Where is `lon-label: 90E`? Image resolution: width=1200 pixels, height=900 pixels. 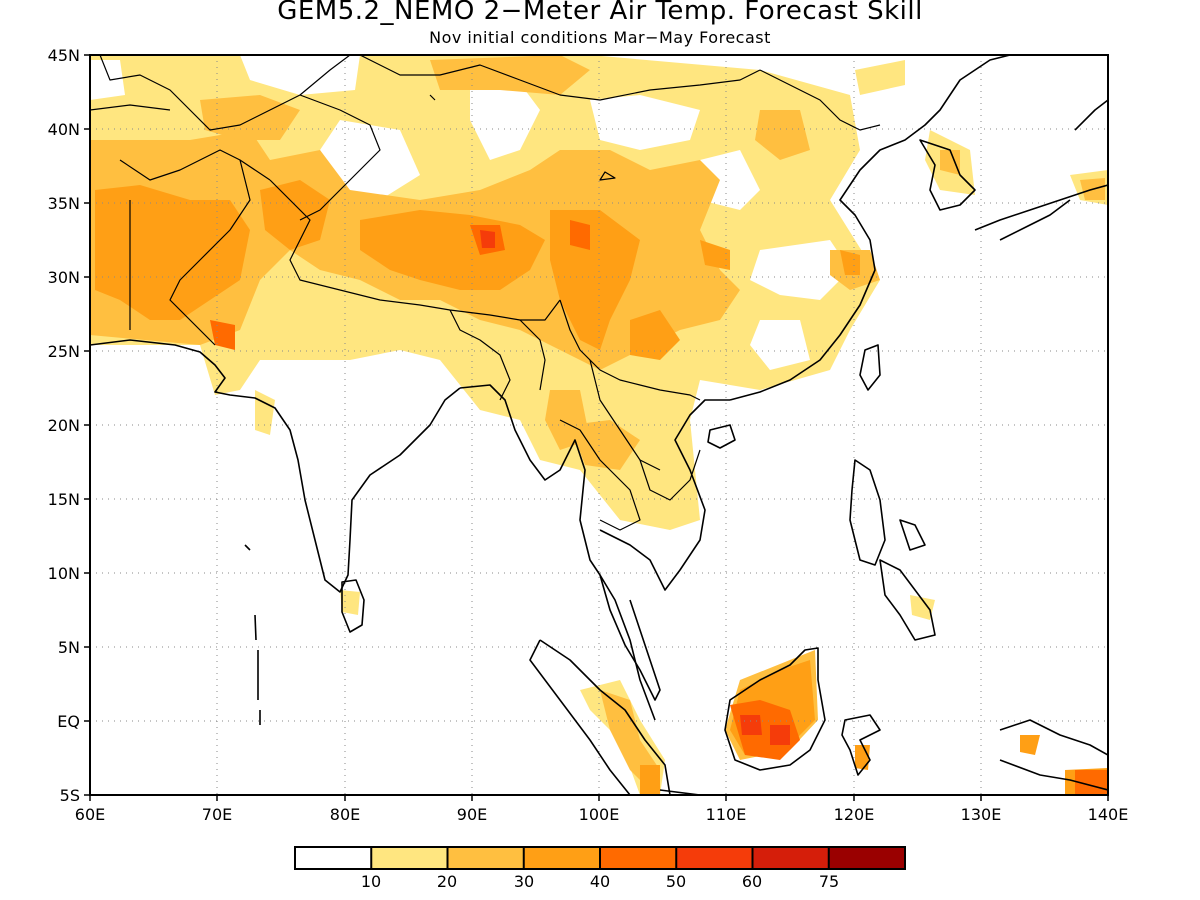
lon-label: 90E is located at coordinates (472, 814).